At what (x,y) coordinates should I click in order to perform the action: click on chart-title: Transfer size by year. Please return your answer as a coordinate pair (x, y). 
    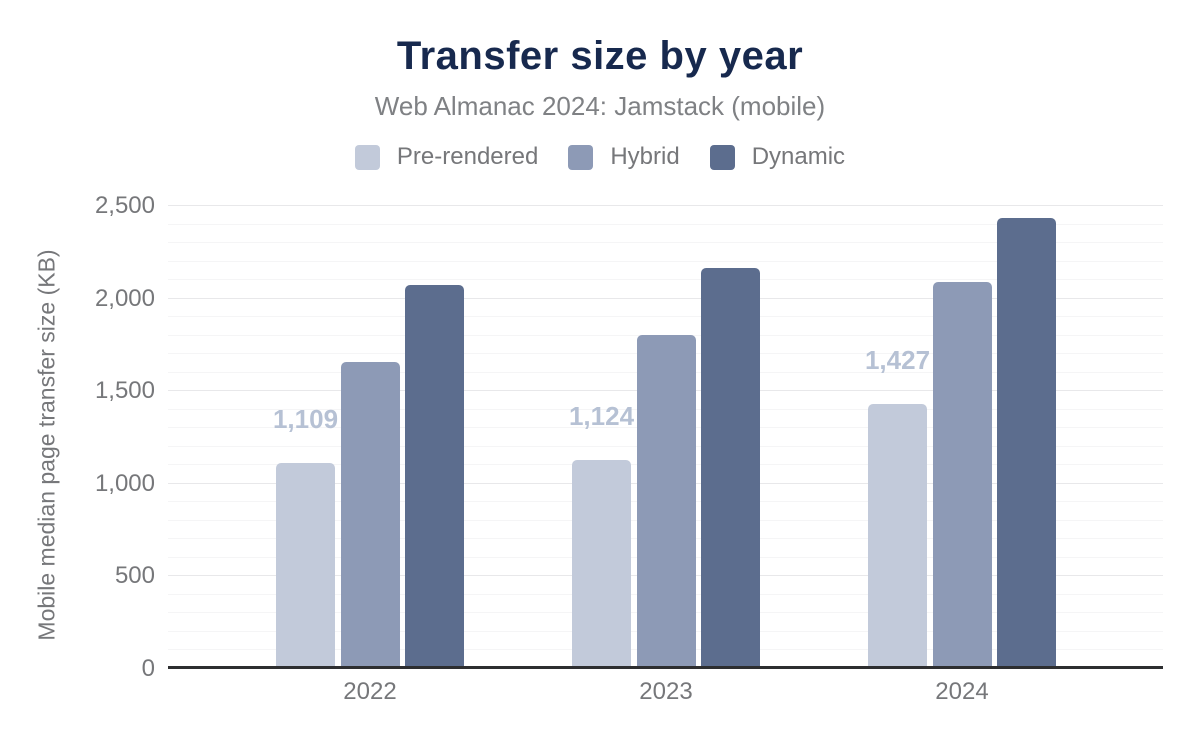
    Looking at the image, I should click on (600, 56).